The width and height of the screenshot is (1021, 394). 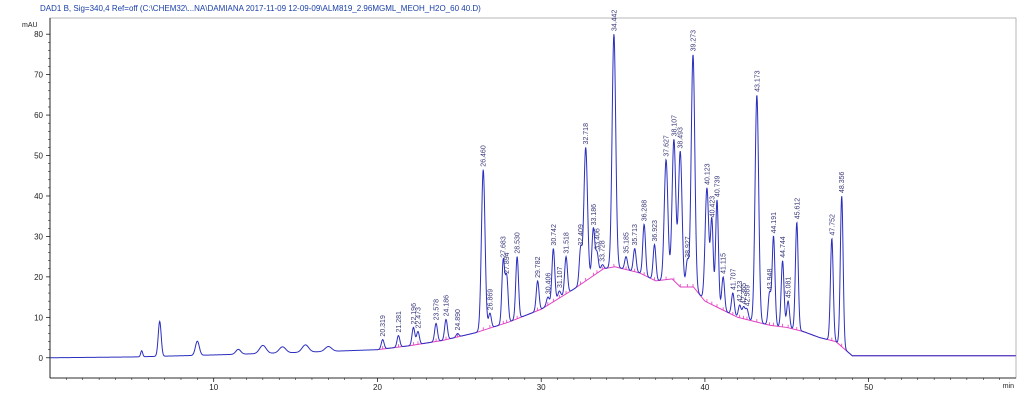 I want to click on peak-label: 20.319, so click(x=383, y=326).